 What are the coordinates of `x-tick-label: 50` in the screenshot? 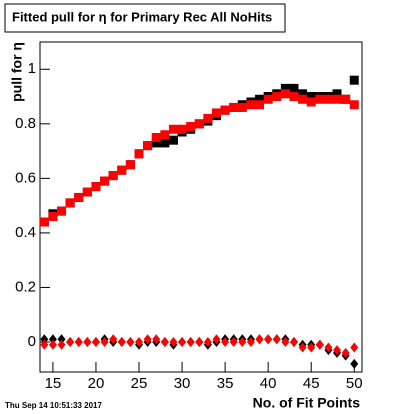 It's located at (354, 383).